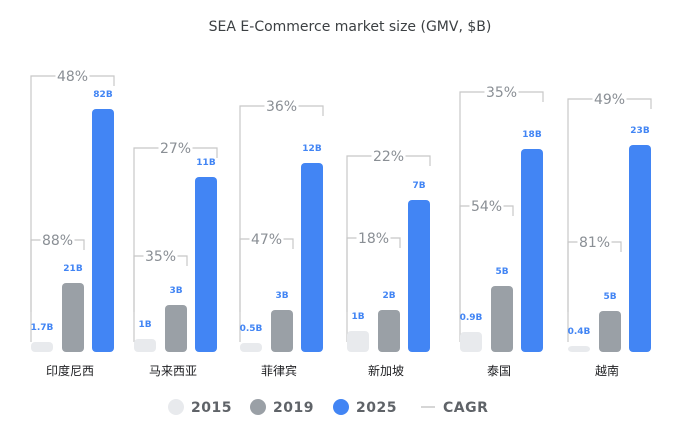  What do you see at coordinates (579, 332) in the screenshot?
I see `value-label-2015: 0.4B` at bounding box center [579, 332].